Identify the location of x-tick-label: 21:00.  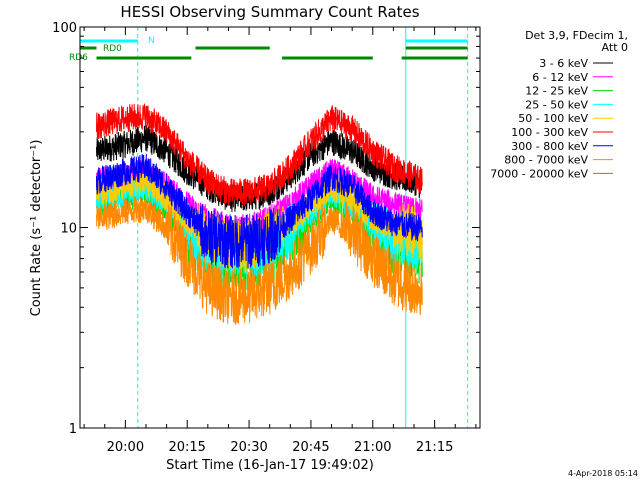
(372, 447).